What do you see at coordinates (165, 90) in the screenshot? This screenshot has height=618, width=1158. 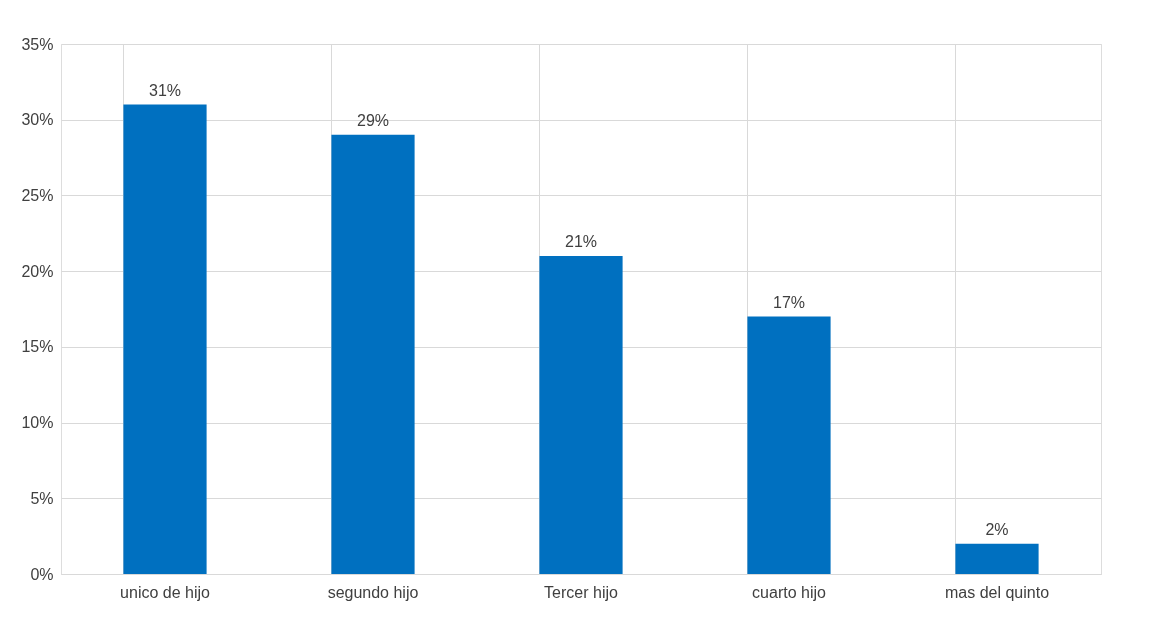 I see `data-label: 31%` at bounding box center [165, 90].